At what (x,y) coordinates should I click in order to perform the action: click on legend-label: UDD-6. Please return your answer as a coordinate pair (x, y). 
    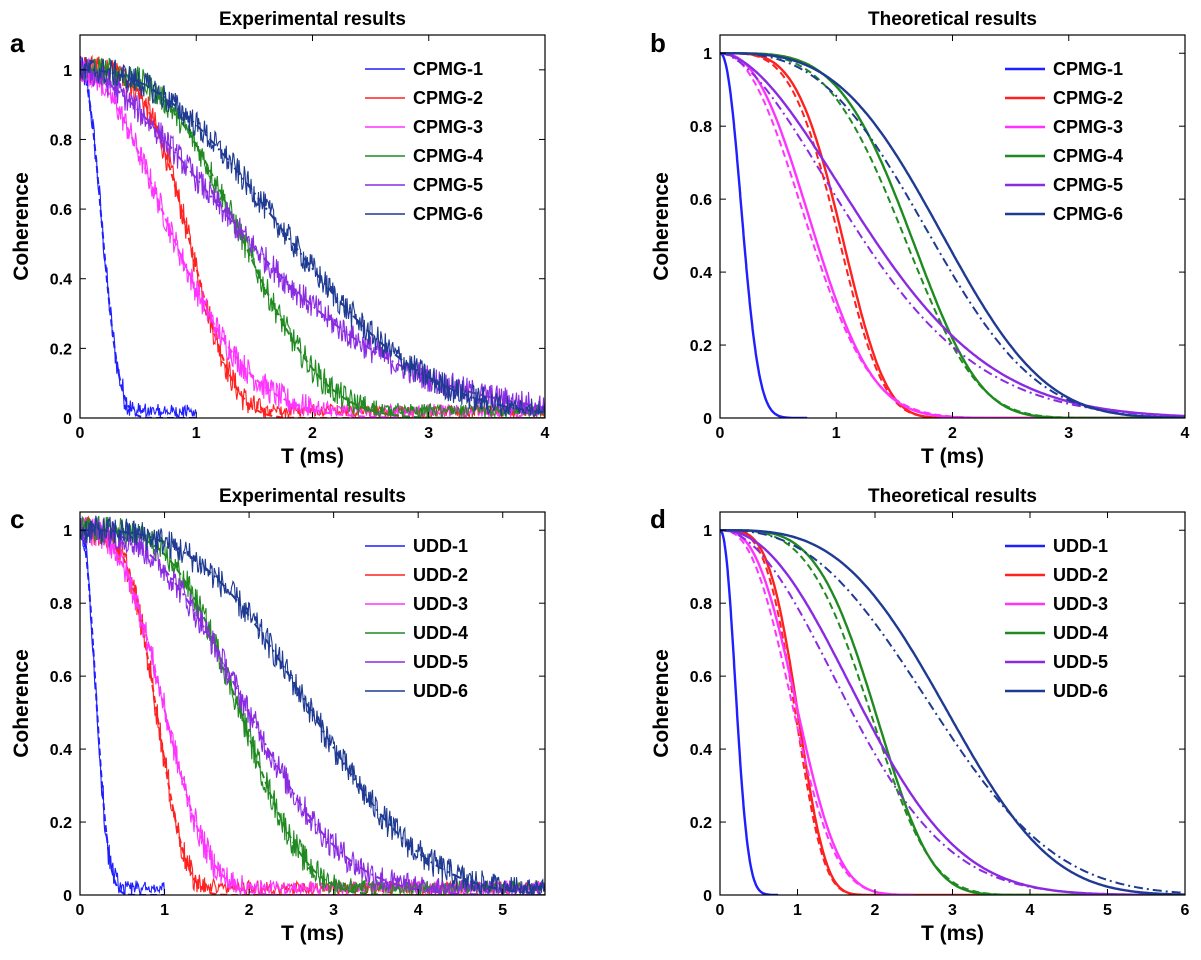
    Looking at the image, I should click on (1080, 691).